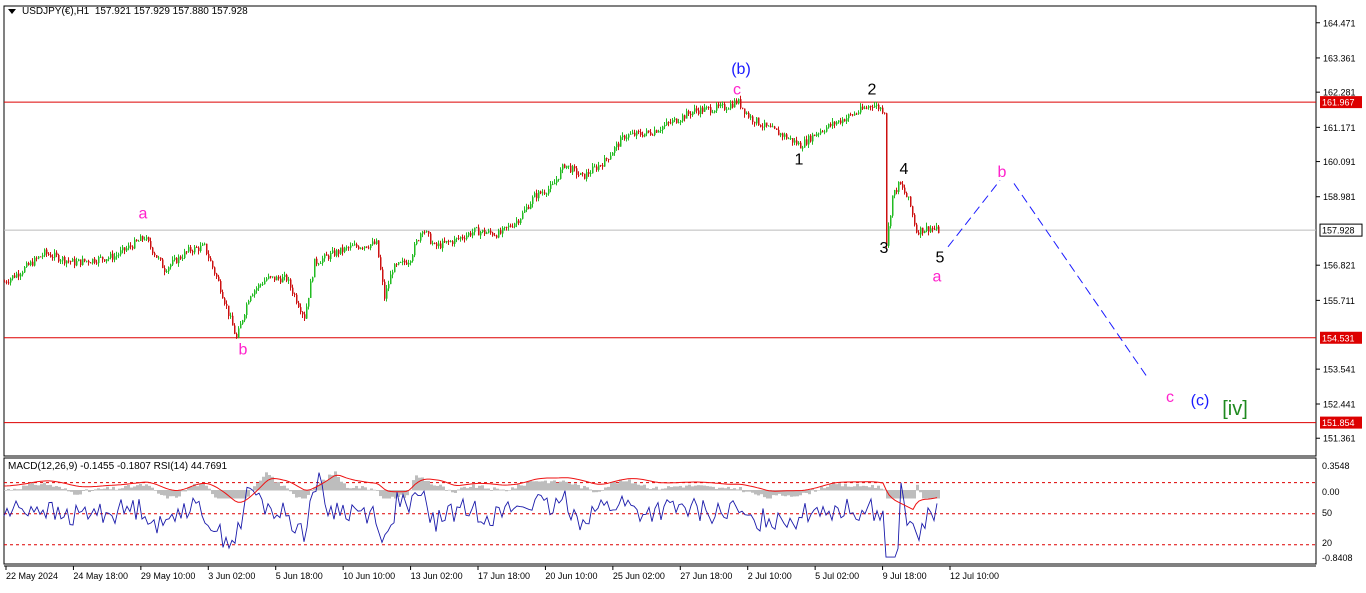 This screenshot has width=1366, height=593. I want to click on time-tick-label: 20 Jun 10:00, so click(571, 576).